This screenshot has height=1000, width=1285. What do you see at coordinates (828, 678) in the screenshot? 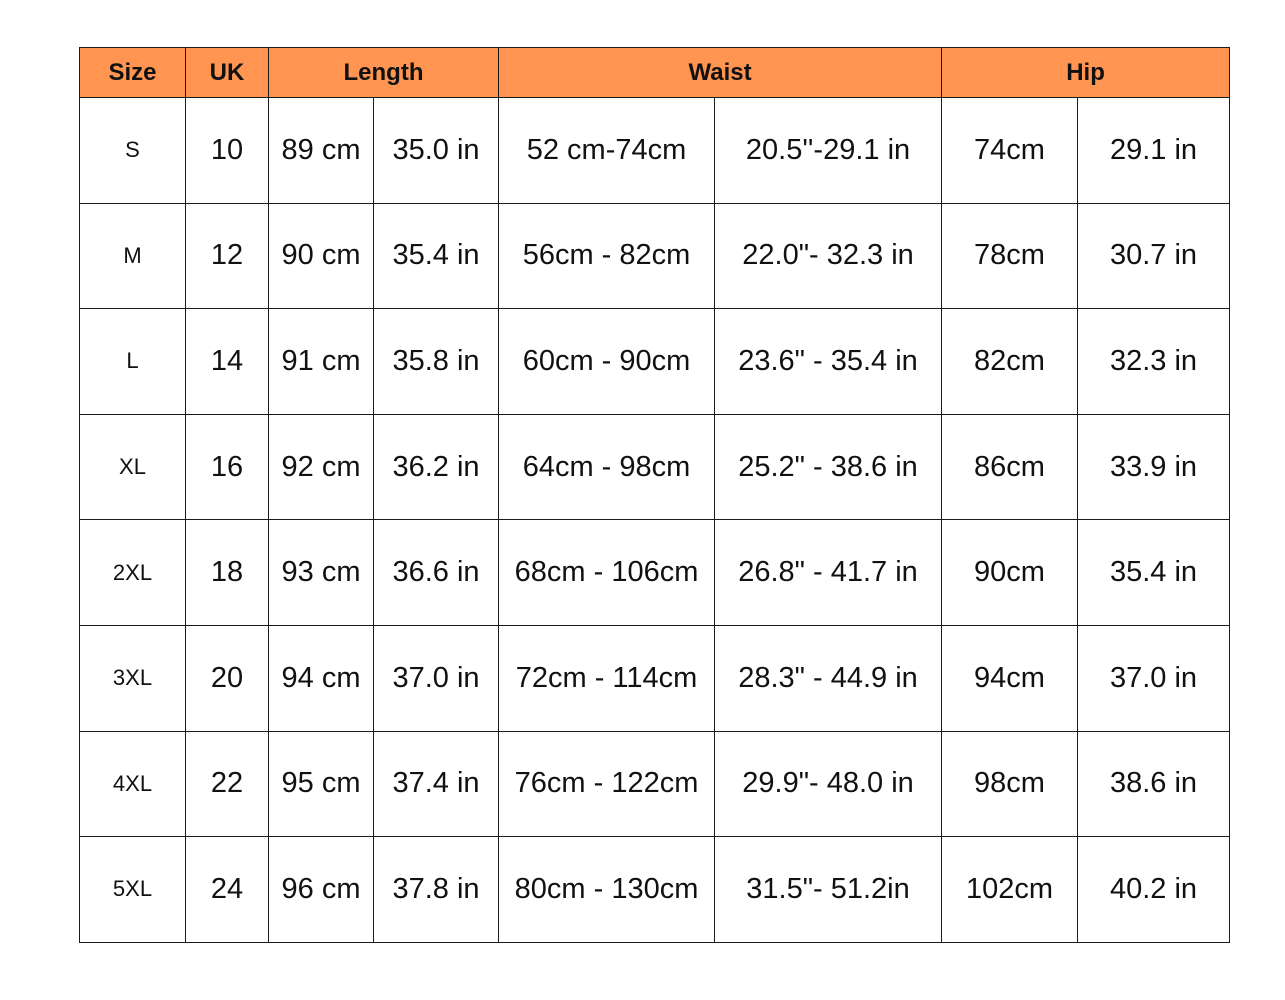
I see `cell-waist-in: 28.3" - 44.9 in` at bounding box center [828, 678].